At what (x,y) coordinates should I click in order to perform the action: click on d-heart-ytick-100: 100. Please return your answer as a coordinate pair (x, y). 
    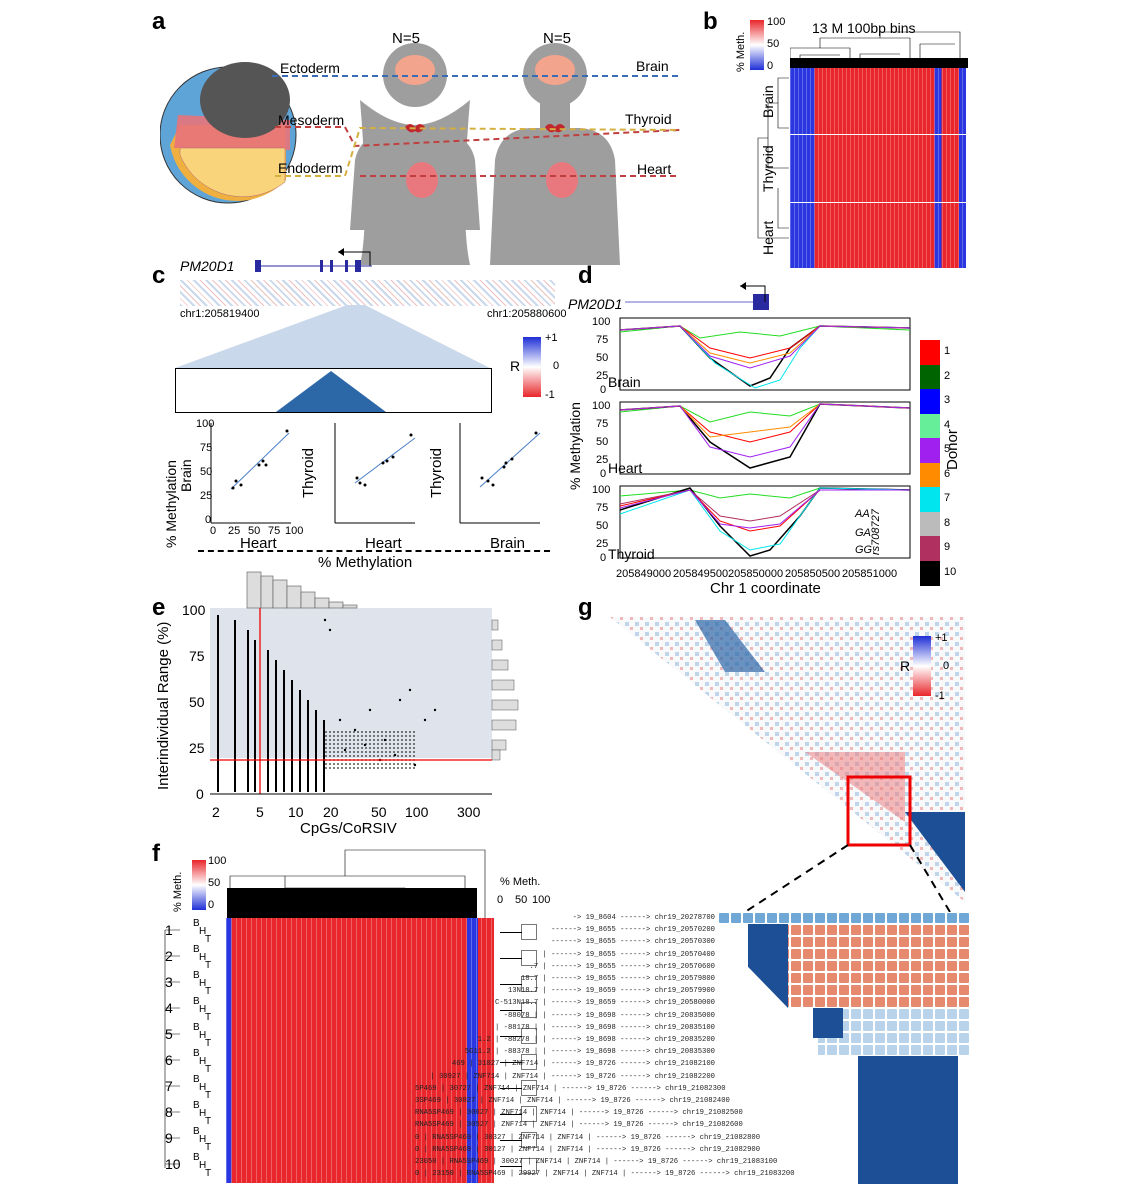
    Looking at the image, I should click on (601, 406).